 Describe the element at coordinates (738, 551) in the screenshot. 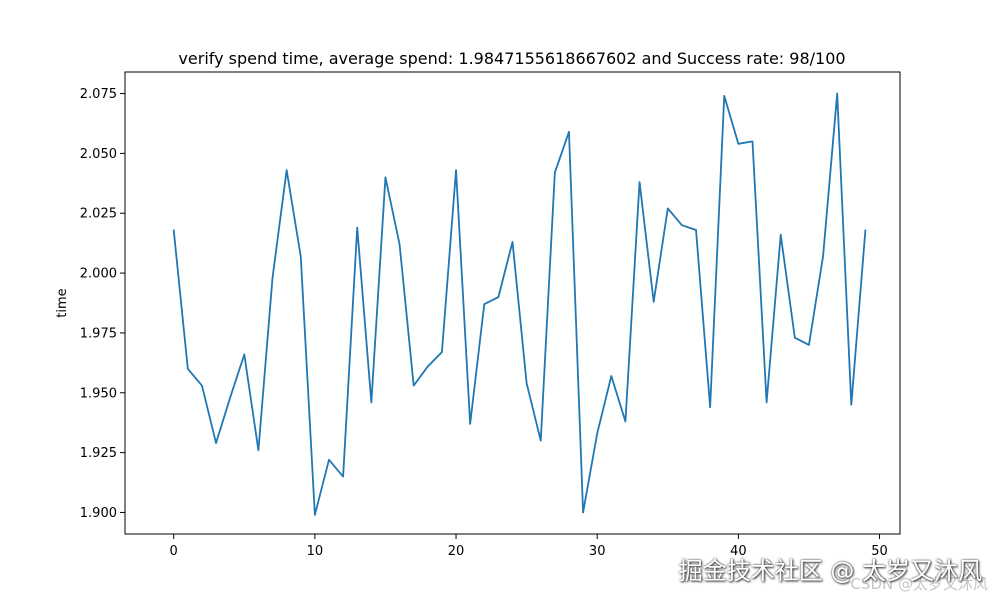

I see `x-tick-label: 40` at that location.